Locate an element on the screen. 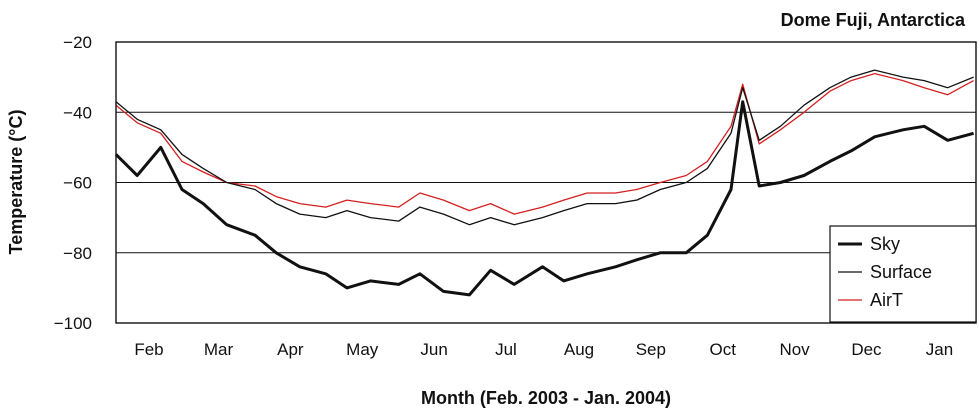 This screenshot has height=412, width=980. x-tick-label: Jul is located at coordinates (506, 349).